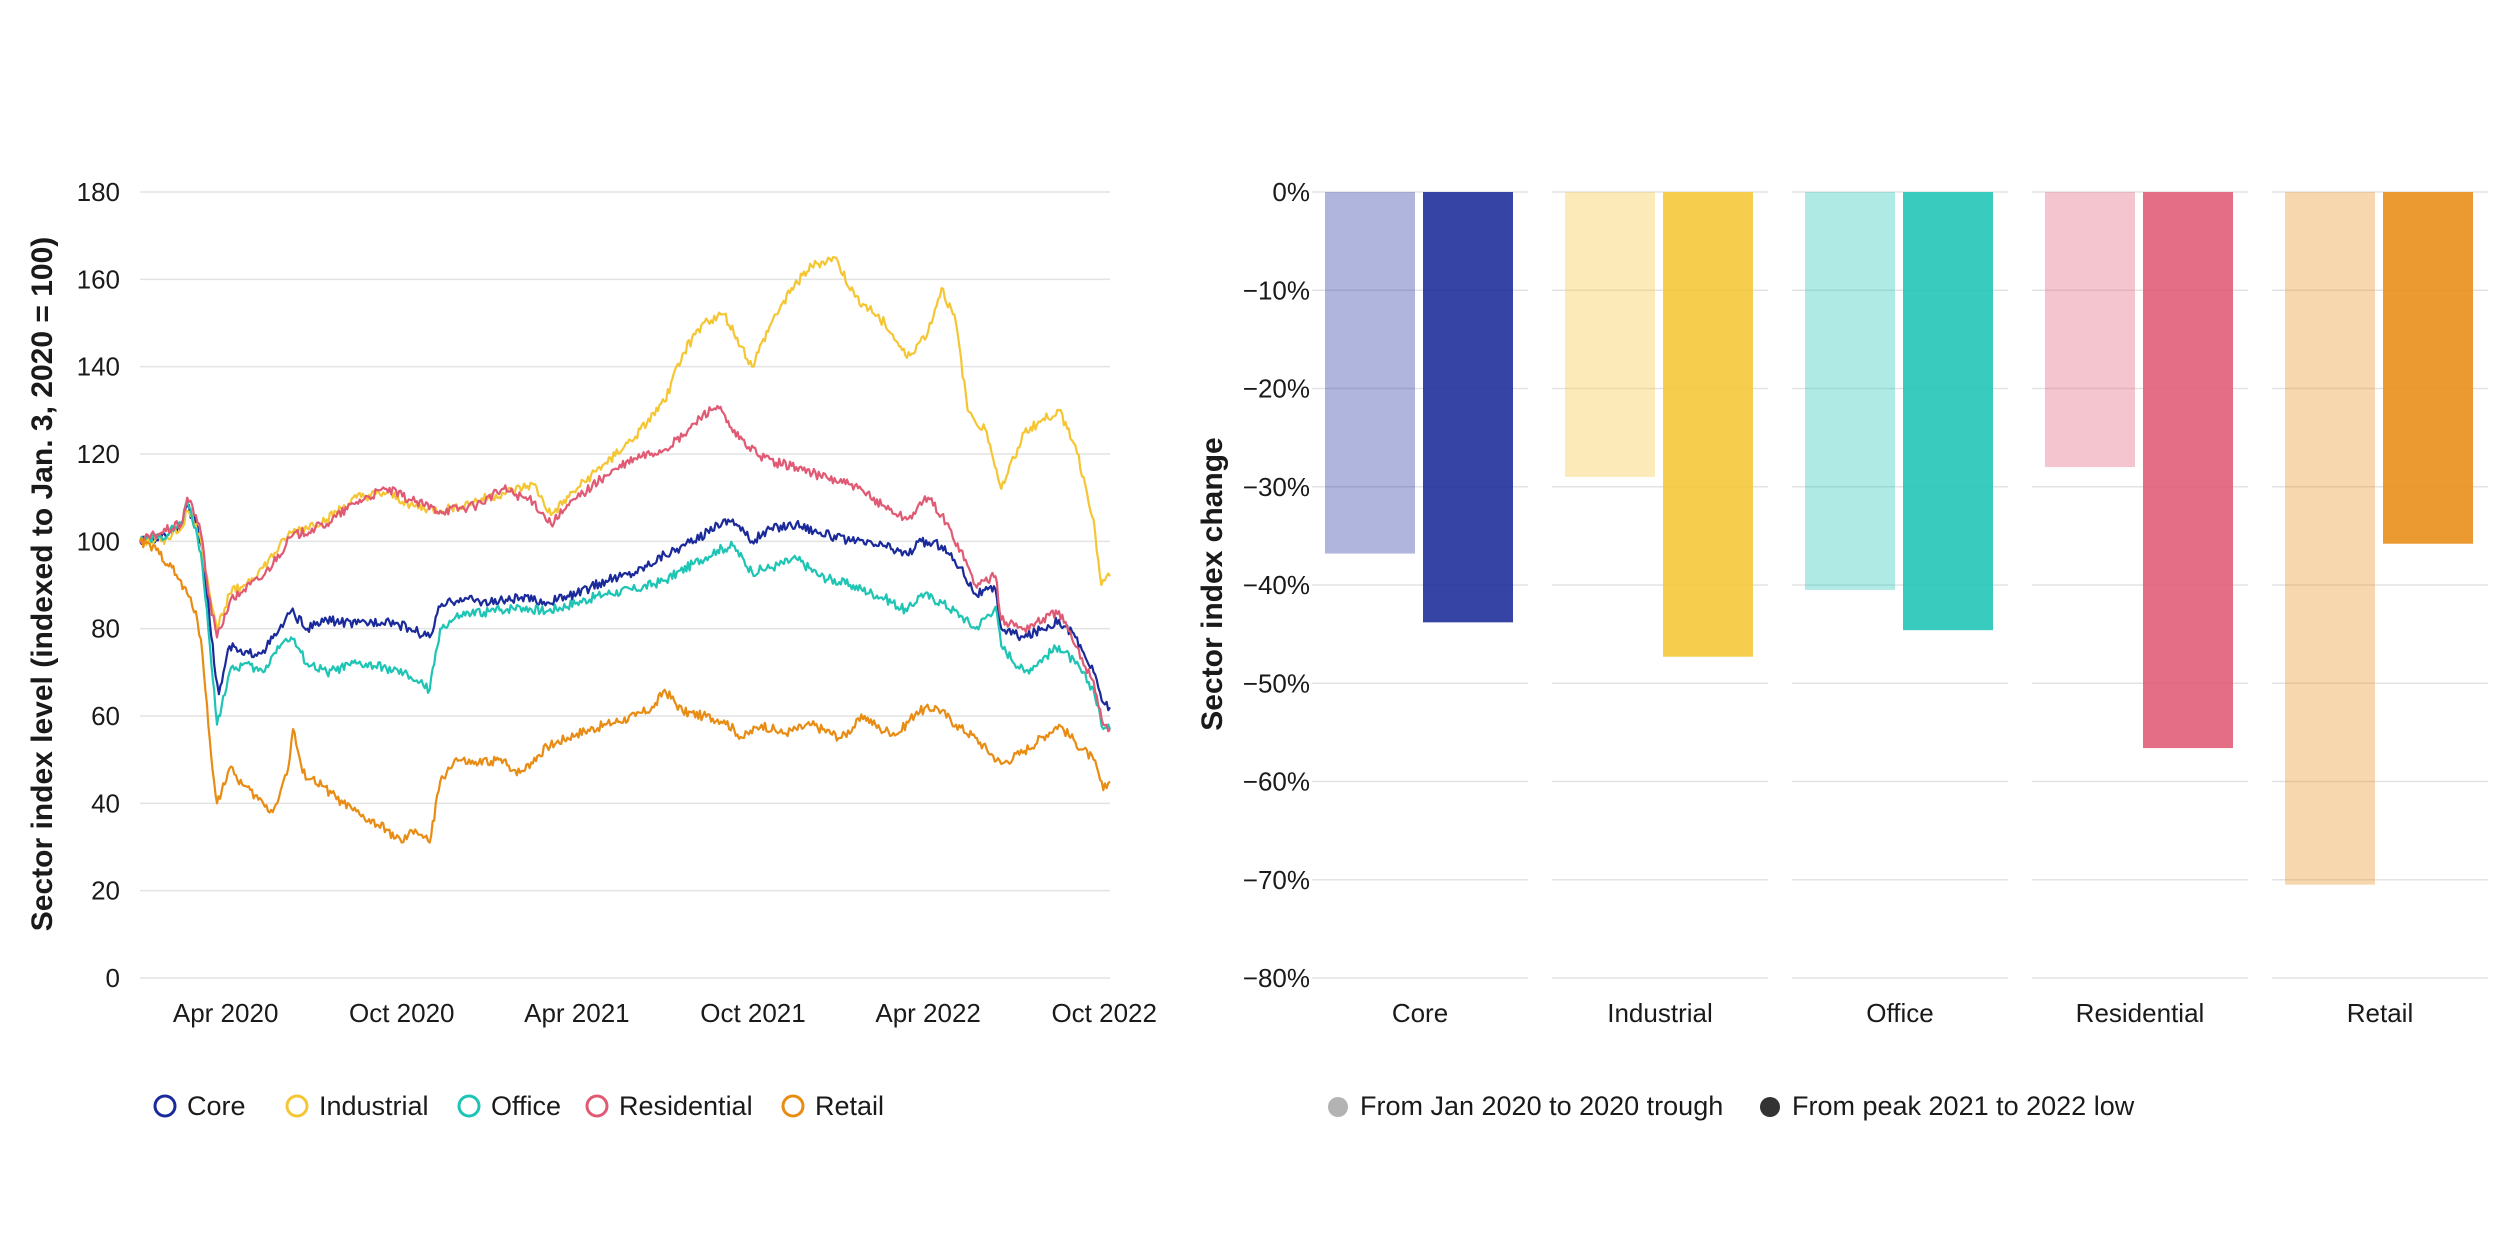 The image size is (2500, 1250). I want to click on line-series-office, so click(625, 615).